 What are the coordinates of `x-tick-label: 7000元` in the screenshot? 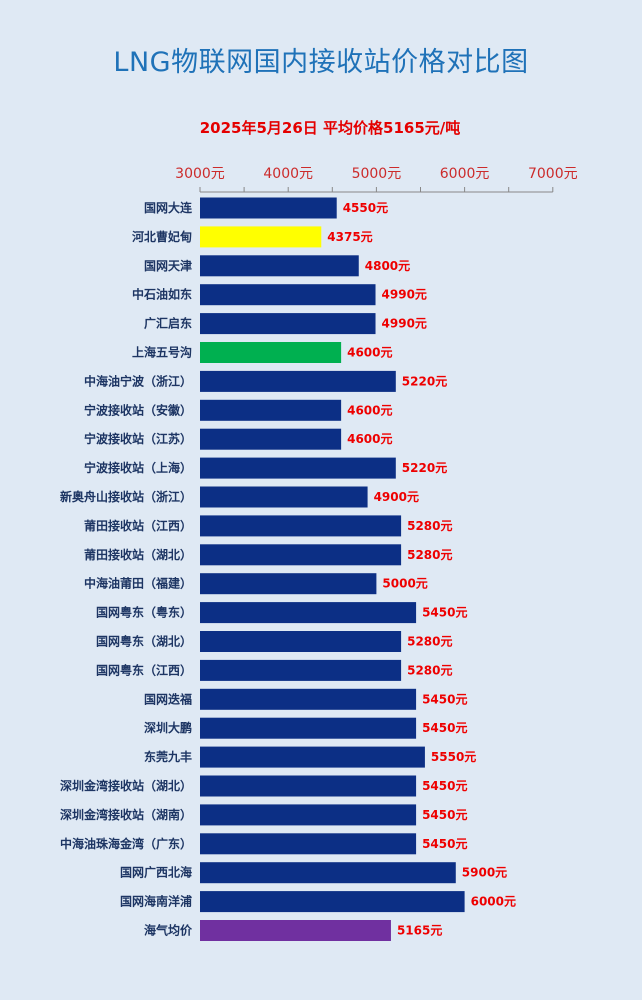 It's located at (553, 174).